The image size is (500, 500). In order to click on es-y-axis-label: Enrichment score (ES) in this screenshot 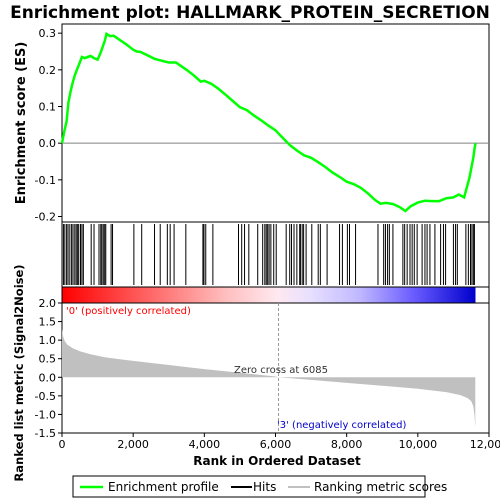, I will do `click(21, 123)`.